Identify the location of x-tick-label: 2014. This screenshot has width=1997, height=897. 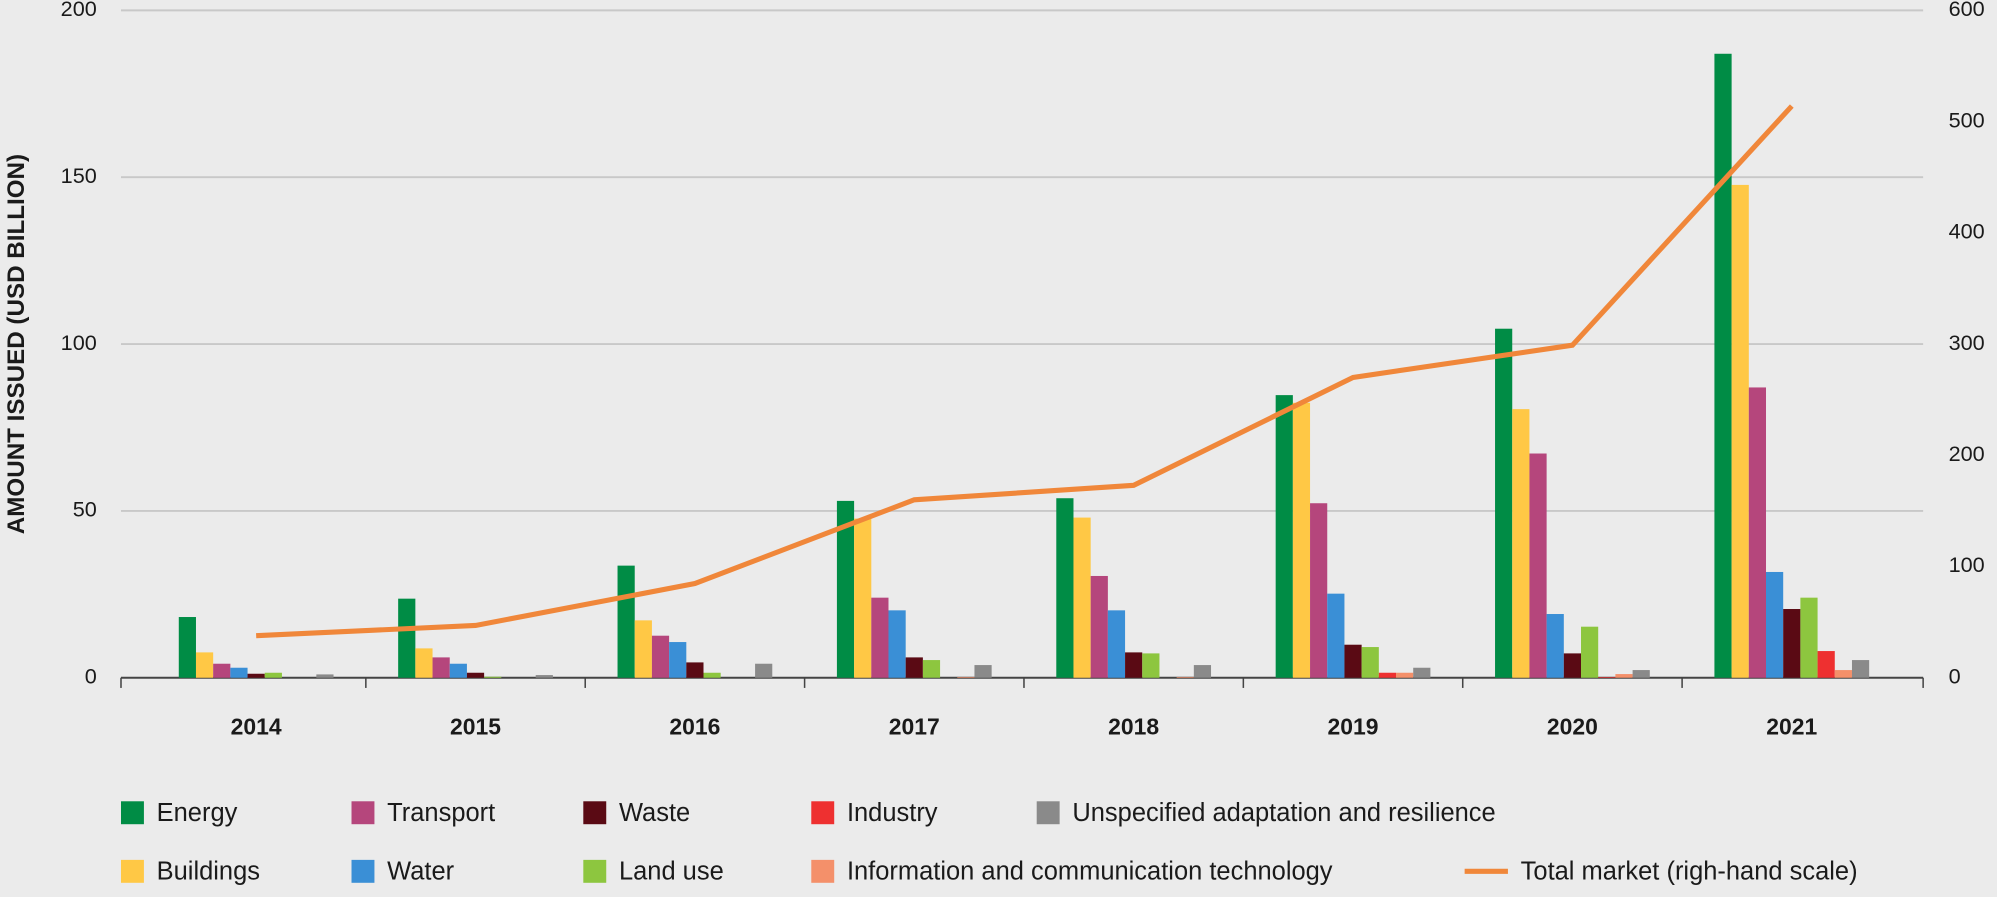
(256, 727).